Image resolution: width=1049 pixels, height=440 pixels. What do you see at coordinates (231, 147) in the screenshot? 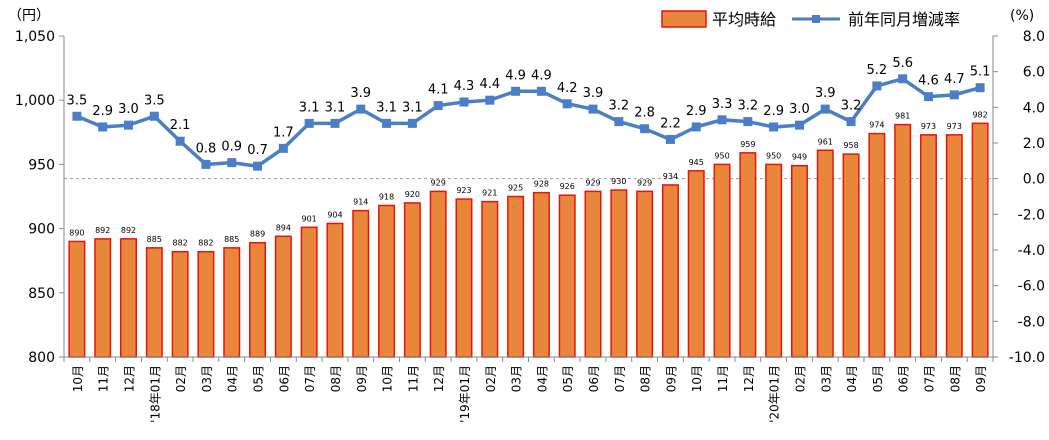
I see `rate-label: 0.9` at bounding box center [231, 147].